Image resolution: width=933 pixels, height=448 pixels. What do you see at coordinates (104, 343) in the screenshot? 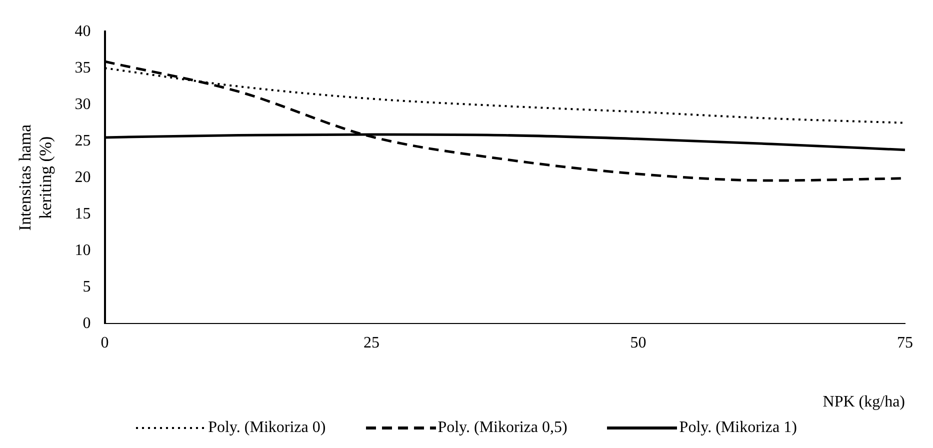
I see `x-tick-label: 0` at bounding box center [104, 343].